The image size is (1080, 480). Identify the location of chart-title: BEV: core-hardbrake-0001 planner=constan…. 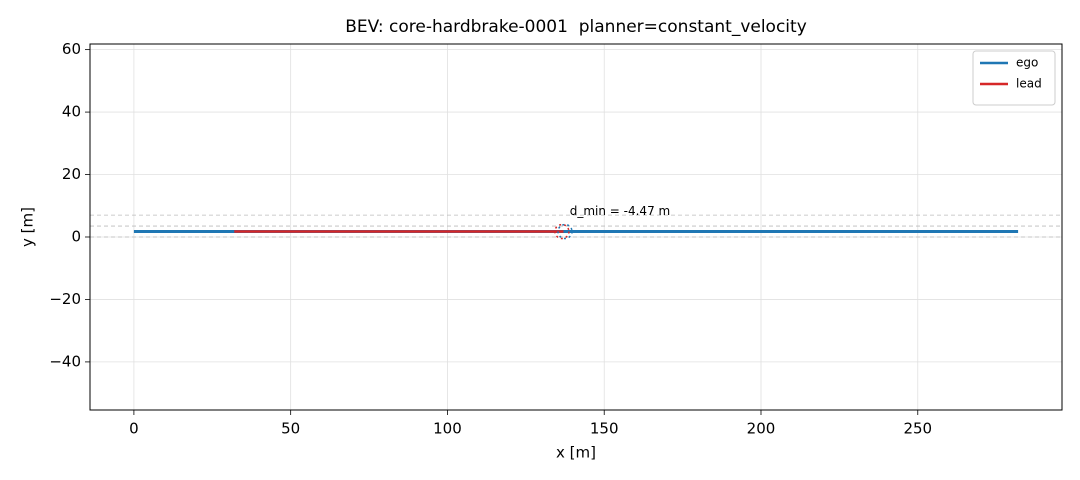
(576, 27).